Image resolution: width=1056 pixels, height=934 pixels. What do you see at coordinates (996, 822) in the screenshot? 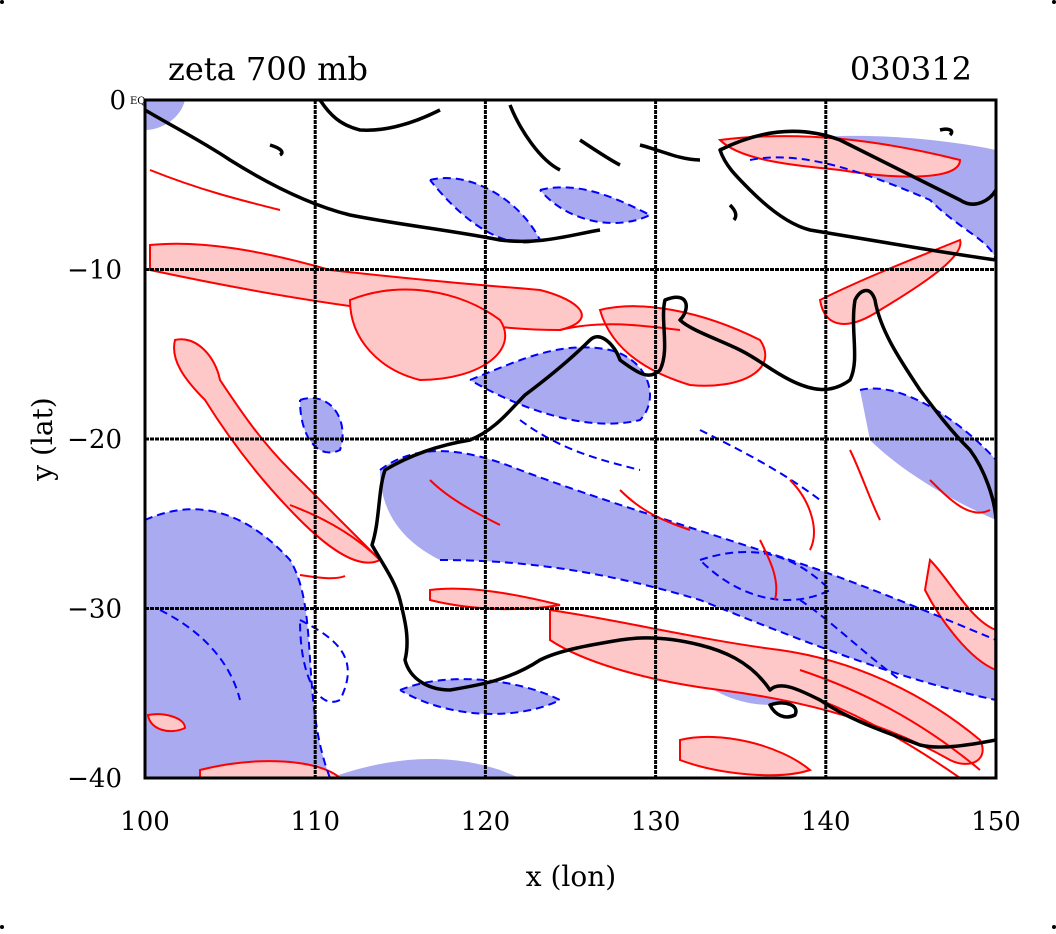
I see `x-tick-label: 150` at bounding box center [996, 822].